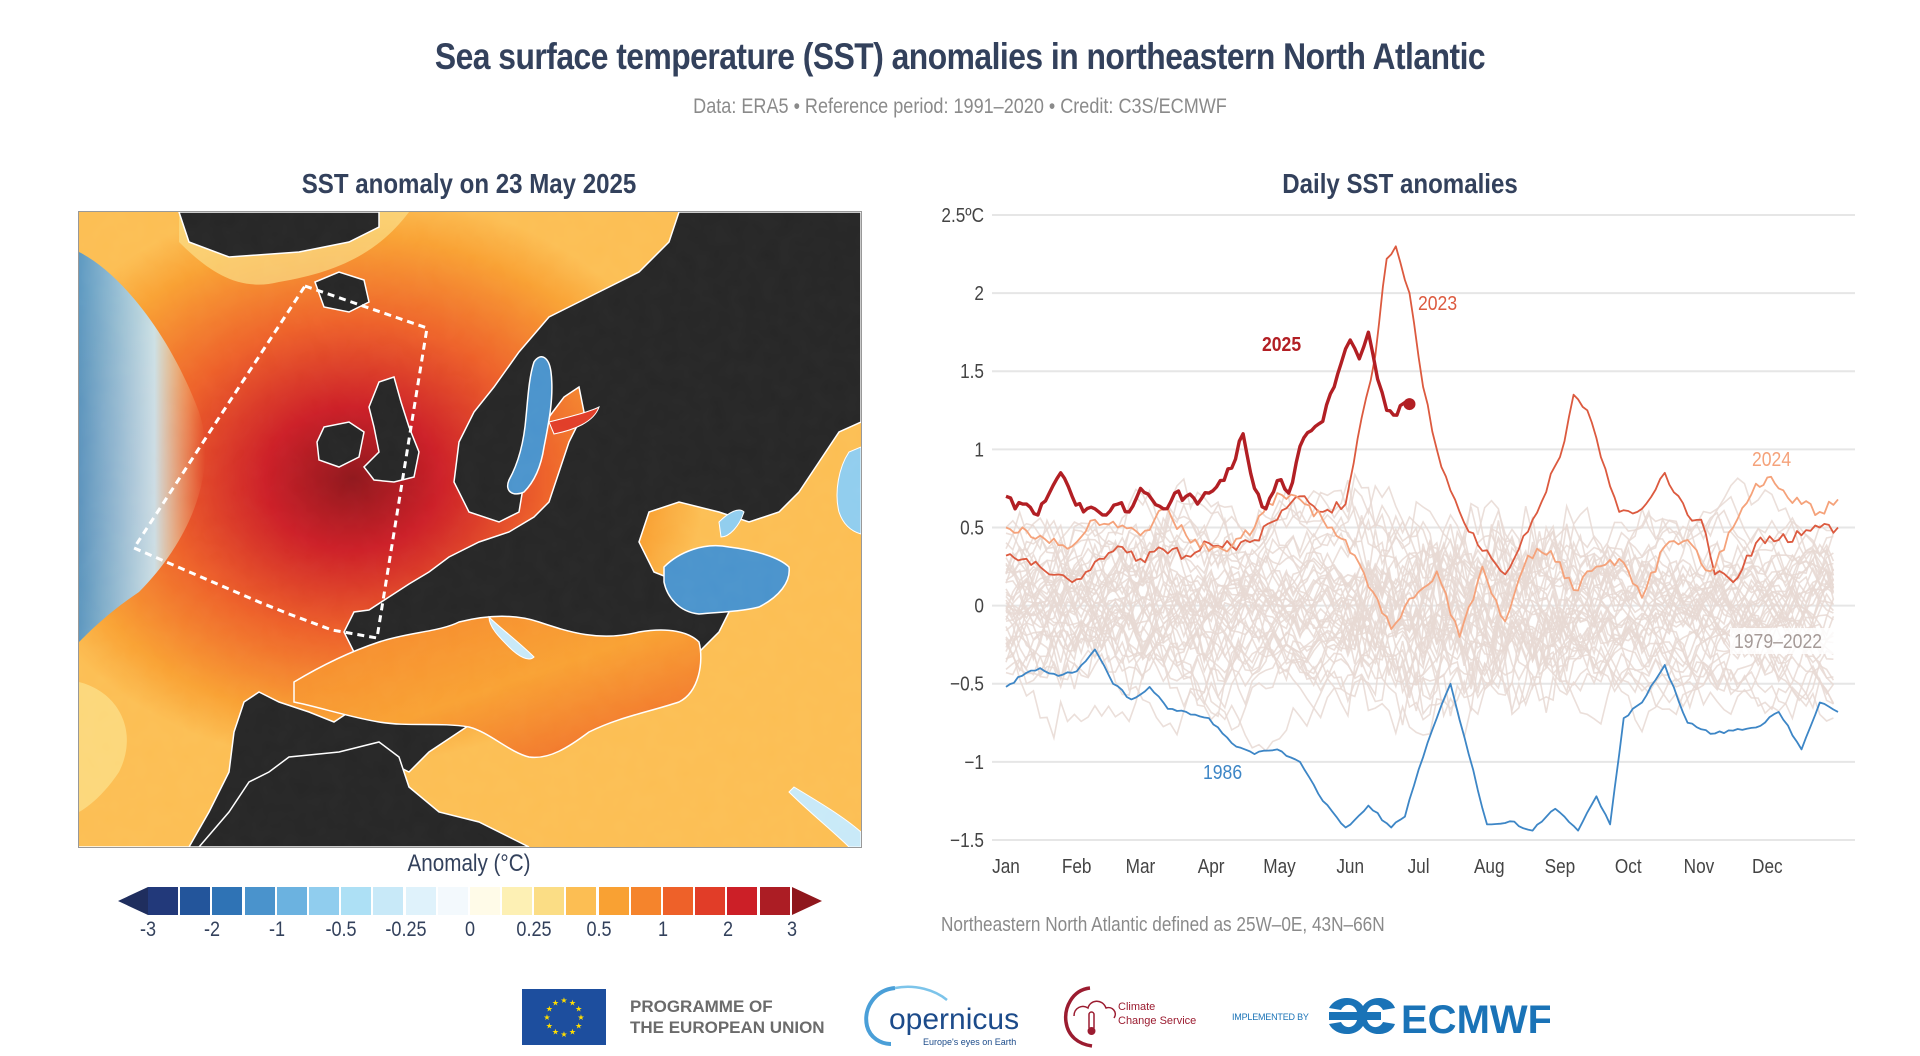 This screenshot has width=1920, height=1056. I want to click on x-tick-label: Sep, so click(1560, 866).